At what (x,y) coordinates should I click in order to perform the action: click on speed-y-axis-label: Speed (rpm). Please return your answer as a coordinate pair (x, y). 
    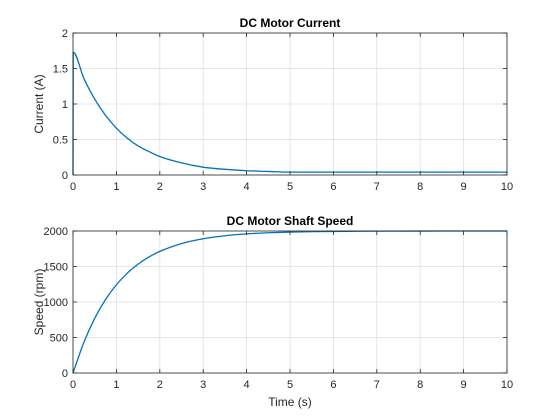
    Looking at the image, I should click on (39, 302).